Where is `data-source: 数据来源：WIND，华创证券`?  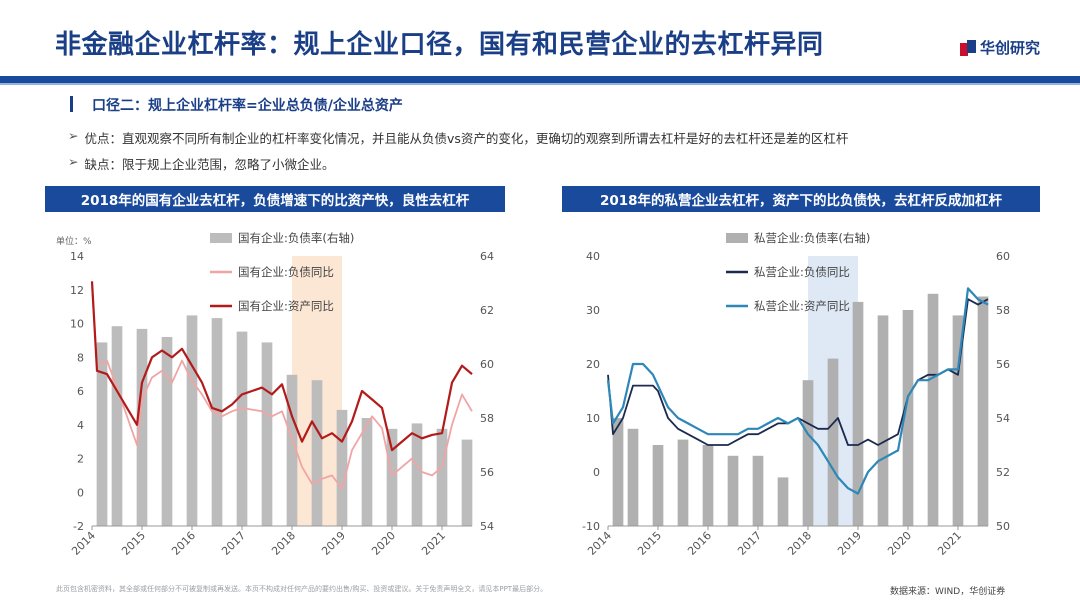
data-source: 数据来源：WIND，华创证券 is located at coordinates (948, 592).